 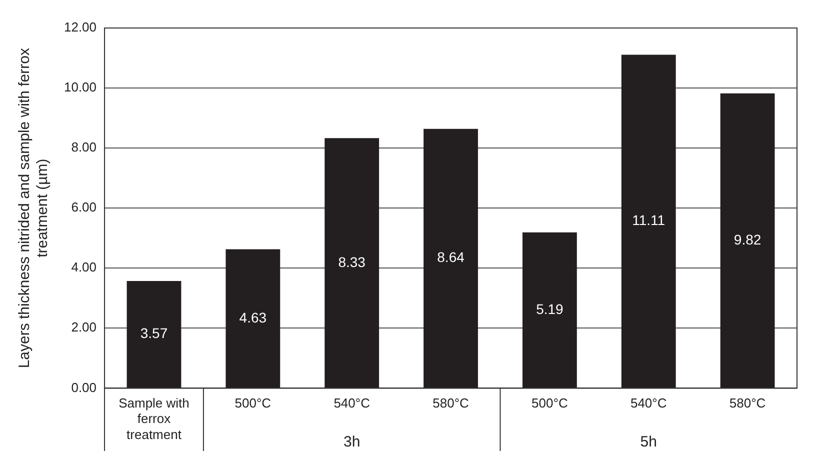 What do you see at coordinates (154, 419) in the screenshot?
I see `x-tick-label: Sample with ferrox treatment` at bounding box center [154, 419].